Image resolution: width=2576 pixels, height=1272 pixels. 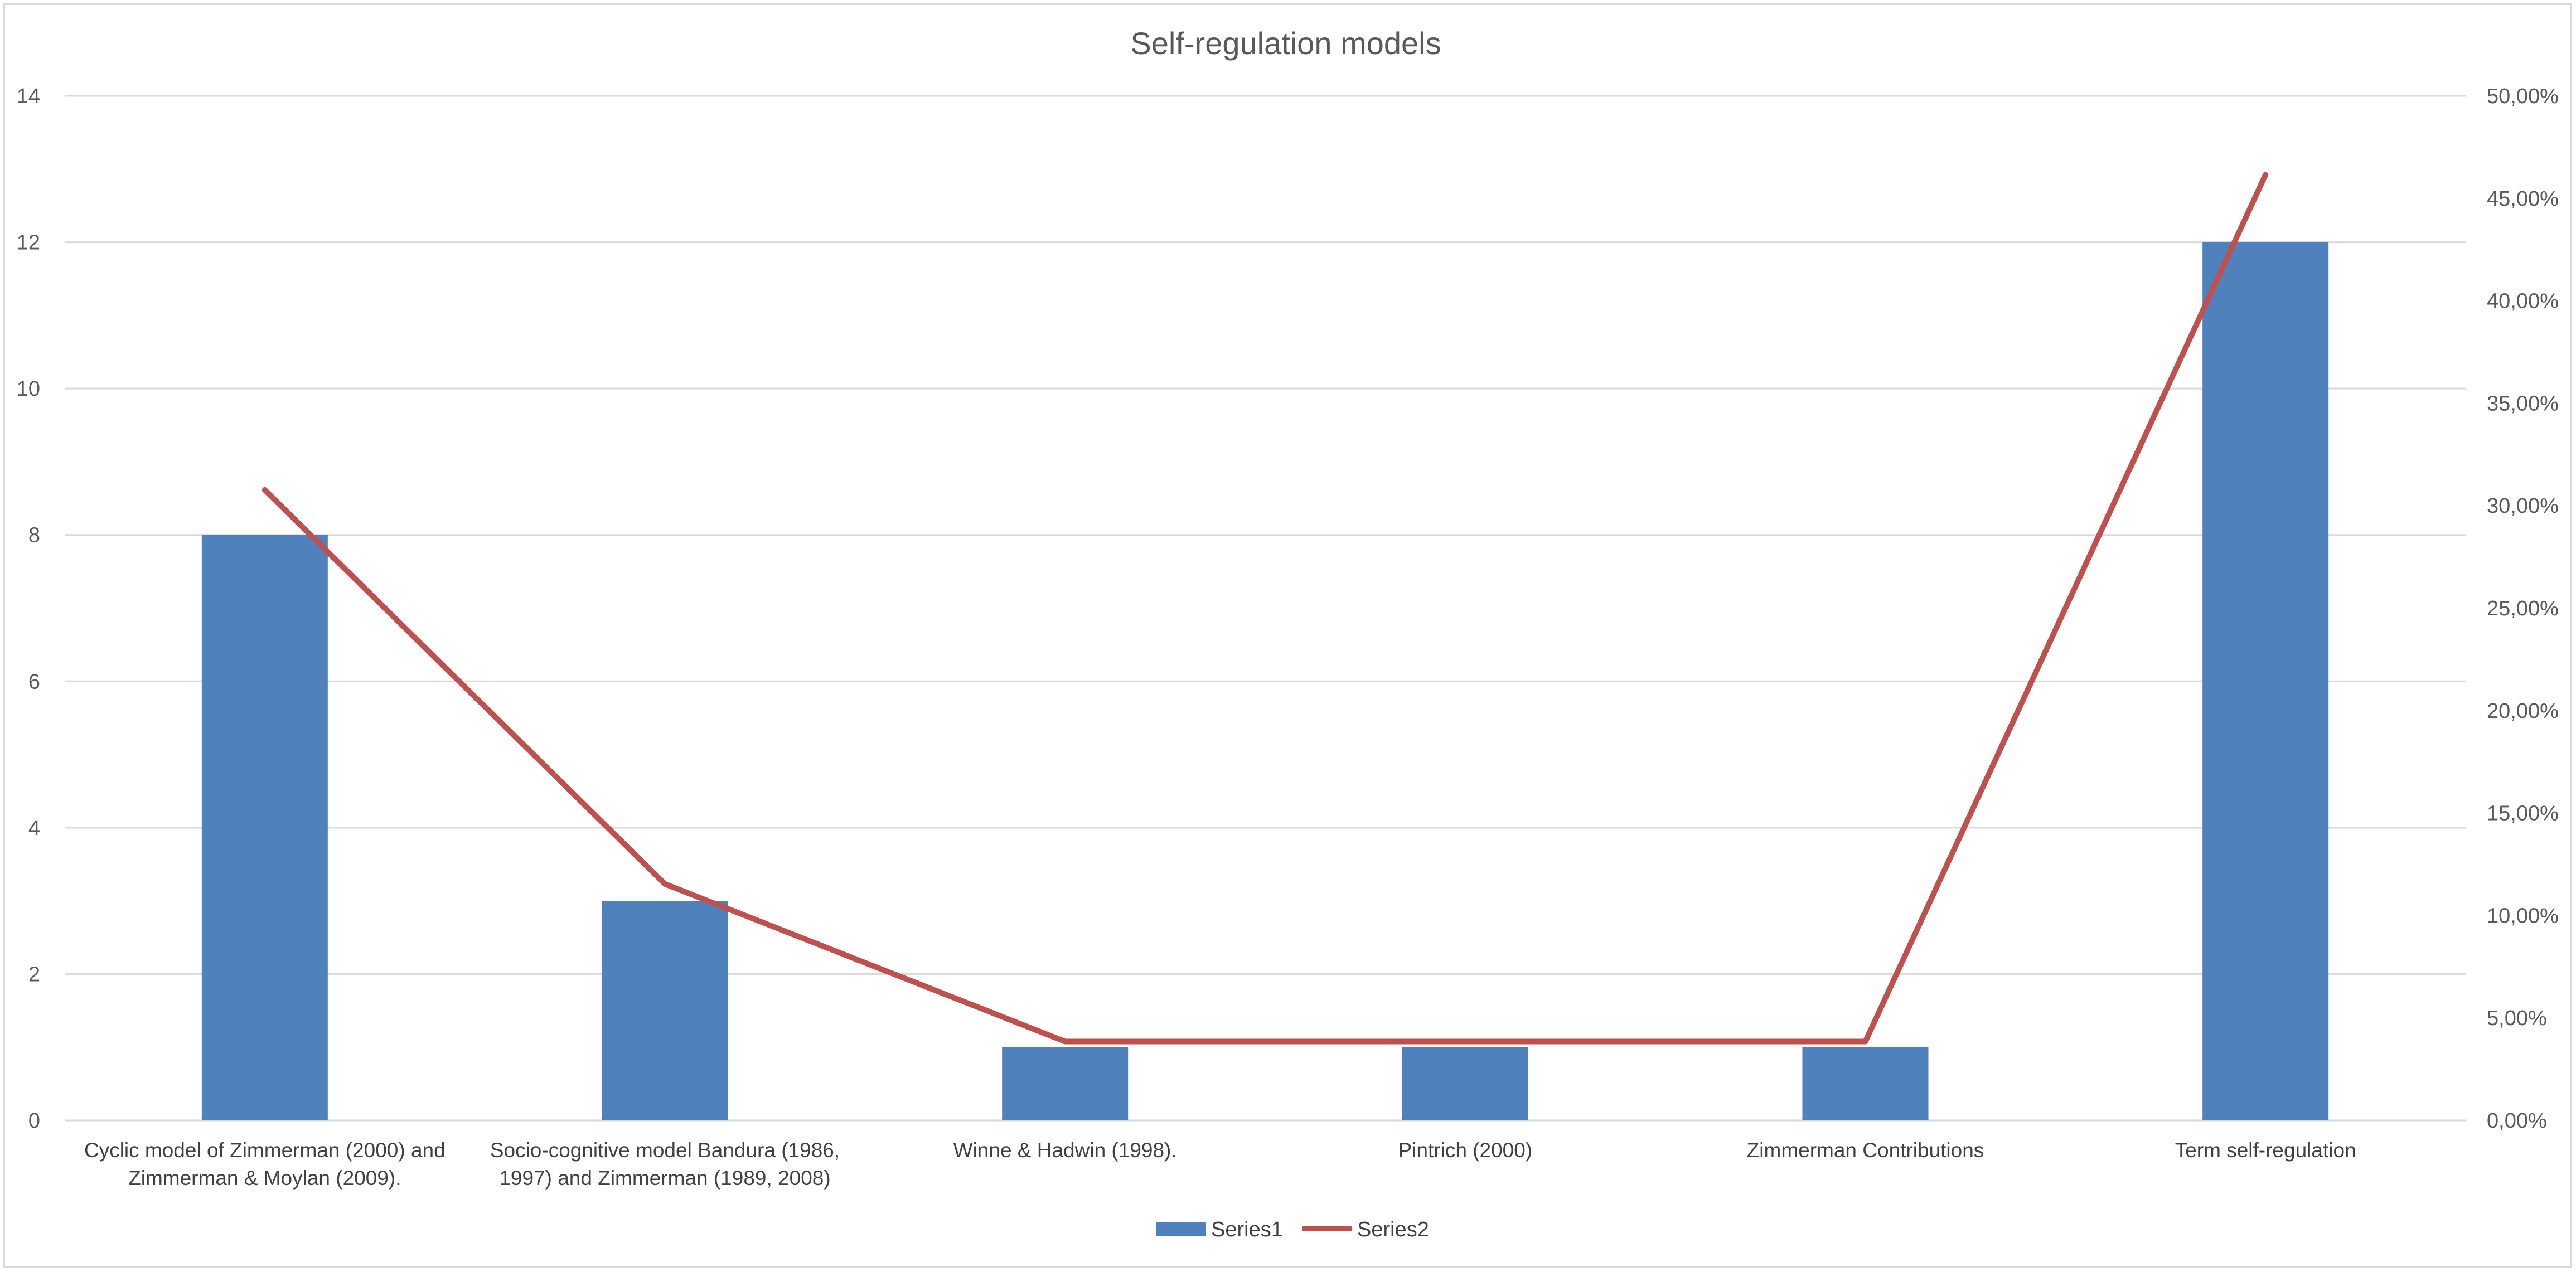 What do you see at coordinates (1285, 43) in the screenshot?
I see `chart-title: Self-regulation models` at bounding box center [1285, 43].